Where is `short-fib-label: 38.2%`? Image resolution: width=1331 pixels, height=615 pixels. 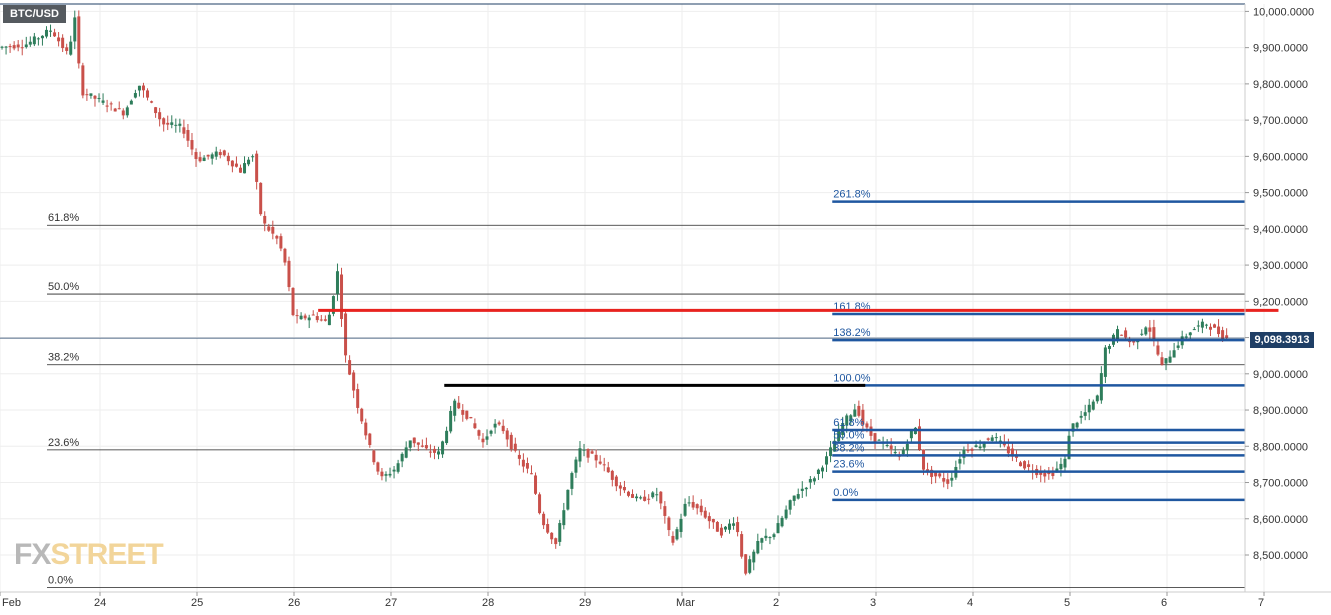
short-fib-label: 38.2% is located at coordinates (848, 448).